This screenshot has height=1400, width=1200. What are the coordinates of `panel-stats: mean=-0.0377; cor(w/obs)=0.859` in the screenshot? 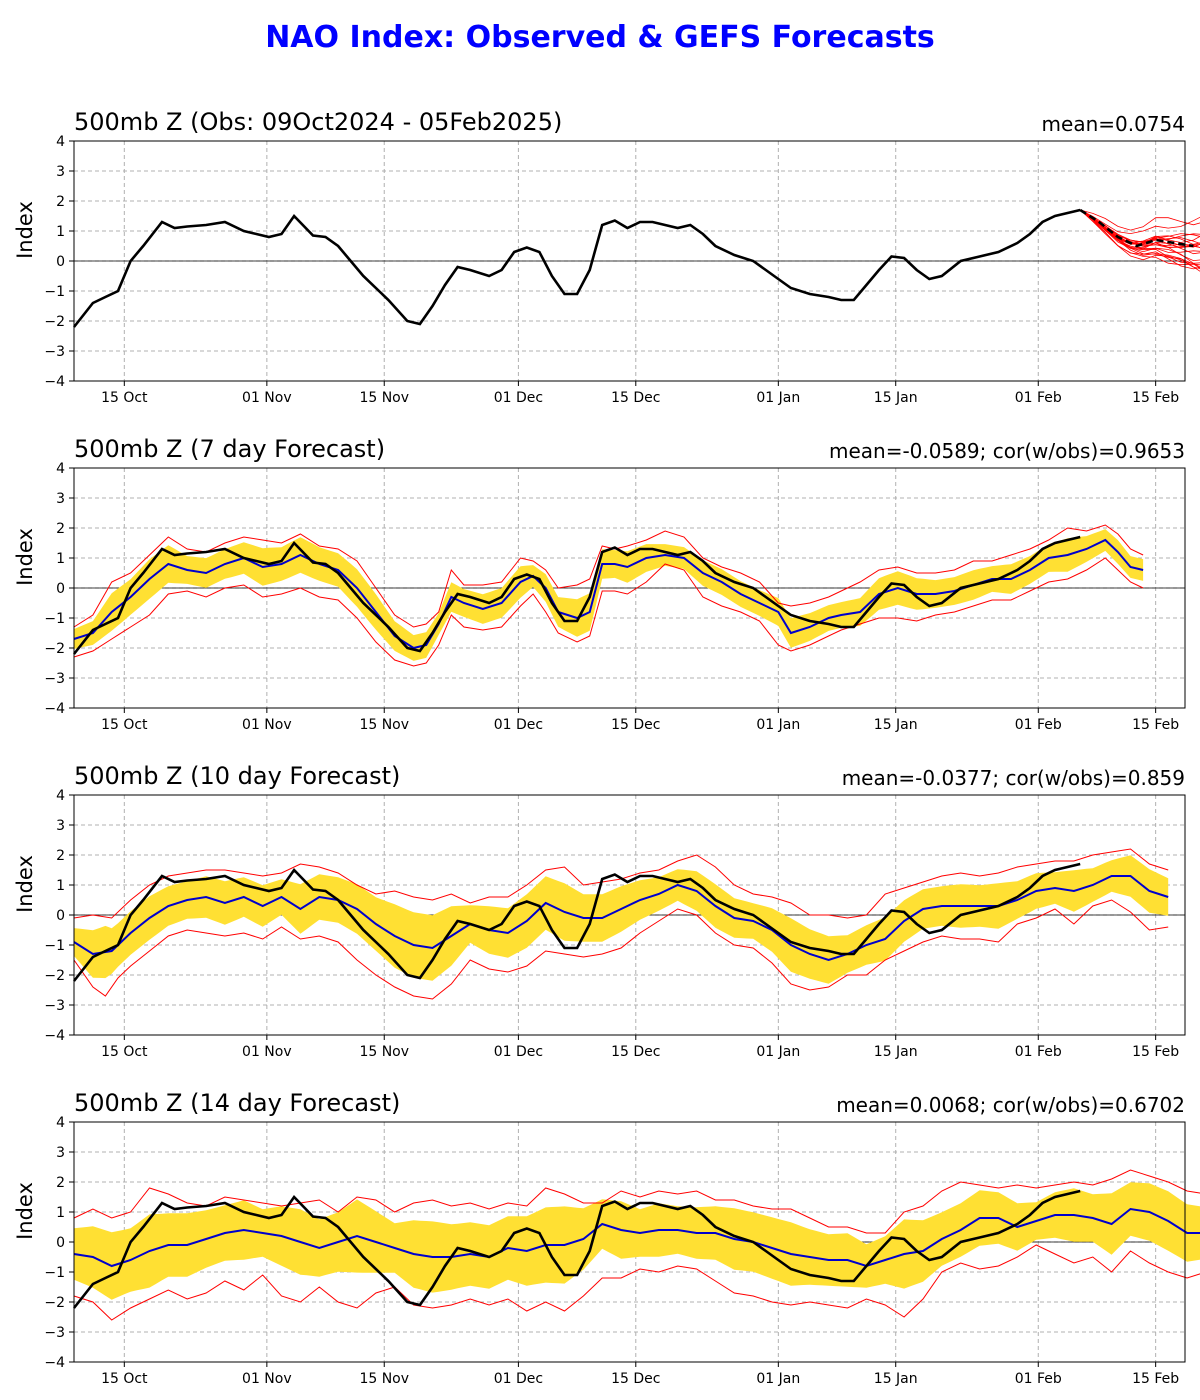 It's located at (1013, 778).